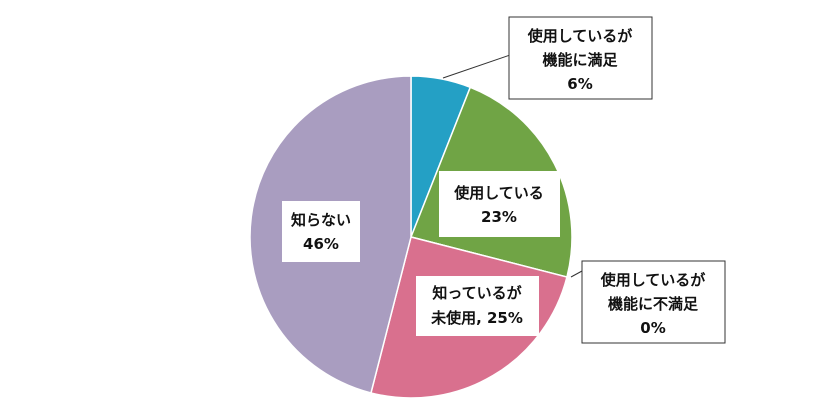 The image size is (820, 410). Describe the element at coordinates (477, 306) in the screenshot. I see `label-box-unused` at that location.